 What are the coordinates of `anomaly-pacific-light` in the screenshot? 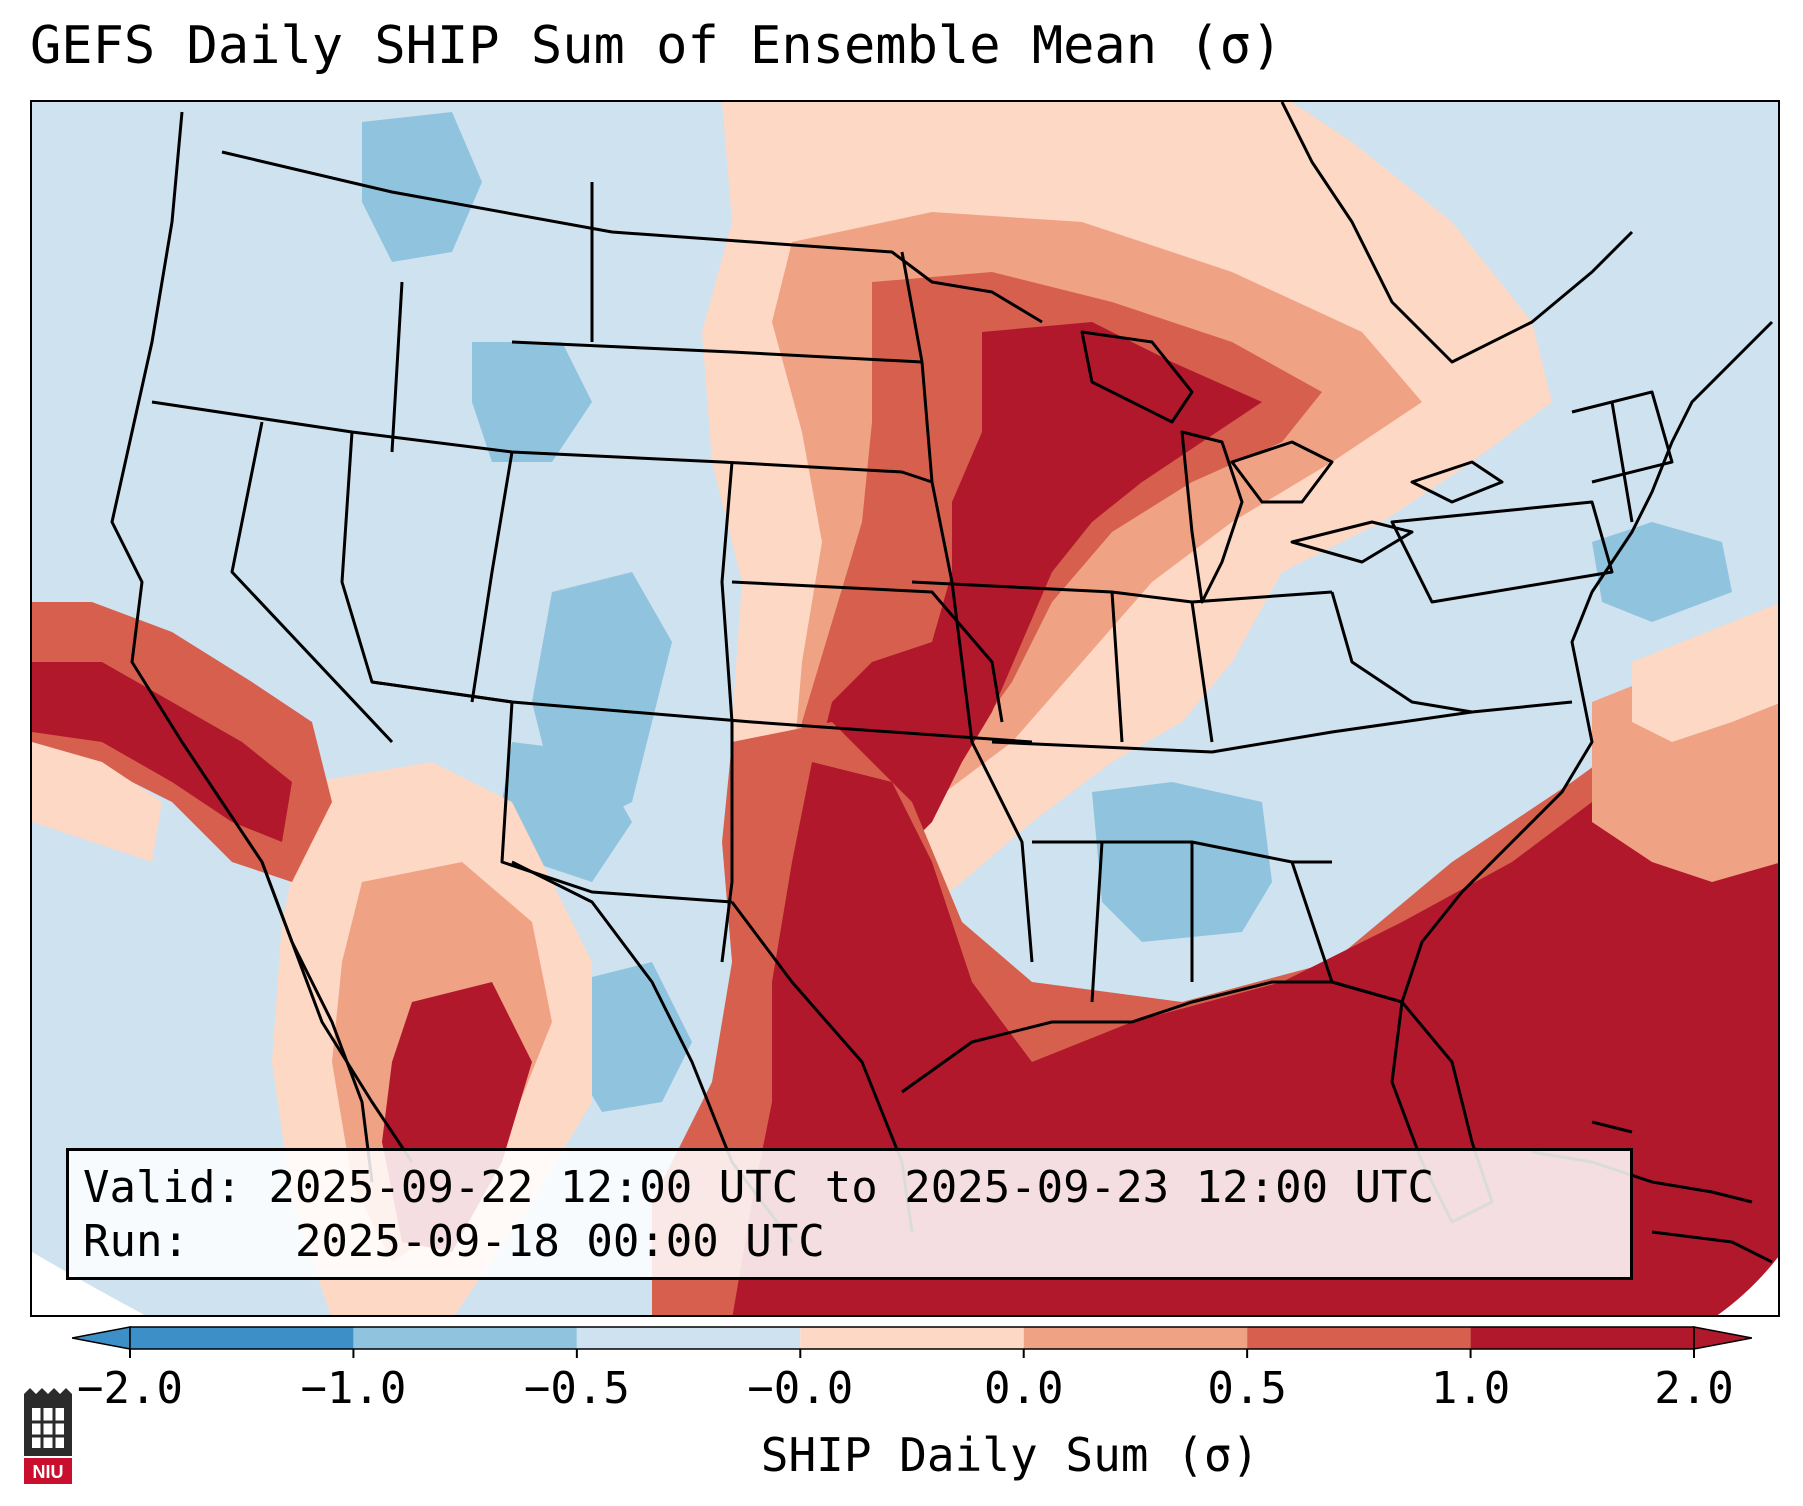 It's located at (97, 802).